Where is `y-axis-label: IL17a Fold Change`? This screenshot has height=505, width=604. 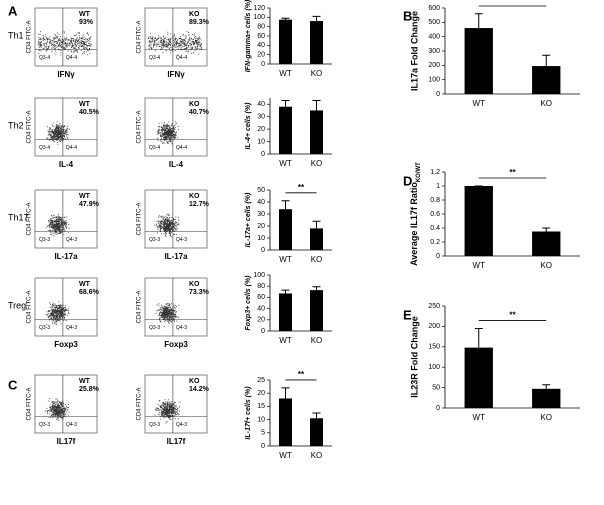
y-axis-label: IL17a Fold Change is located at coordinates (414, 51).